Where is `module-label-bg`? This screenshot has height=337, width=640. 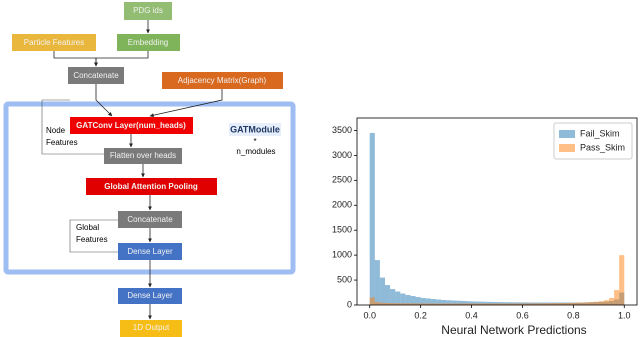 module-label-bg is located at coordinates (255, 129).